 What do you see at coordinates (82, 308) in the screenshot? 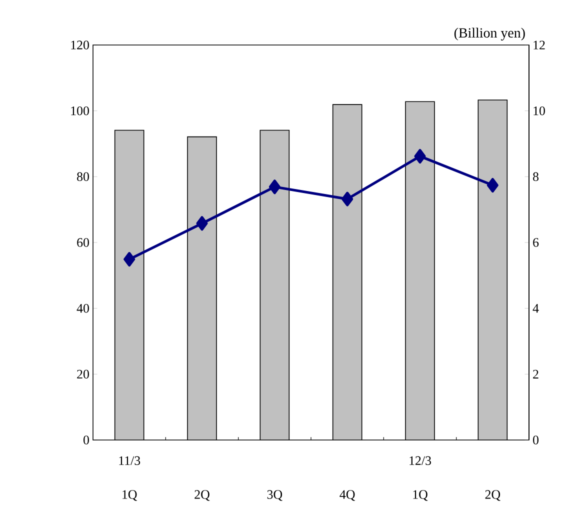
I see `y-tick-label: 40` at bounding box center [82, 308].